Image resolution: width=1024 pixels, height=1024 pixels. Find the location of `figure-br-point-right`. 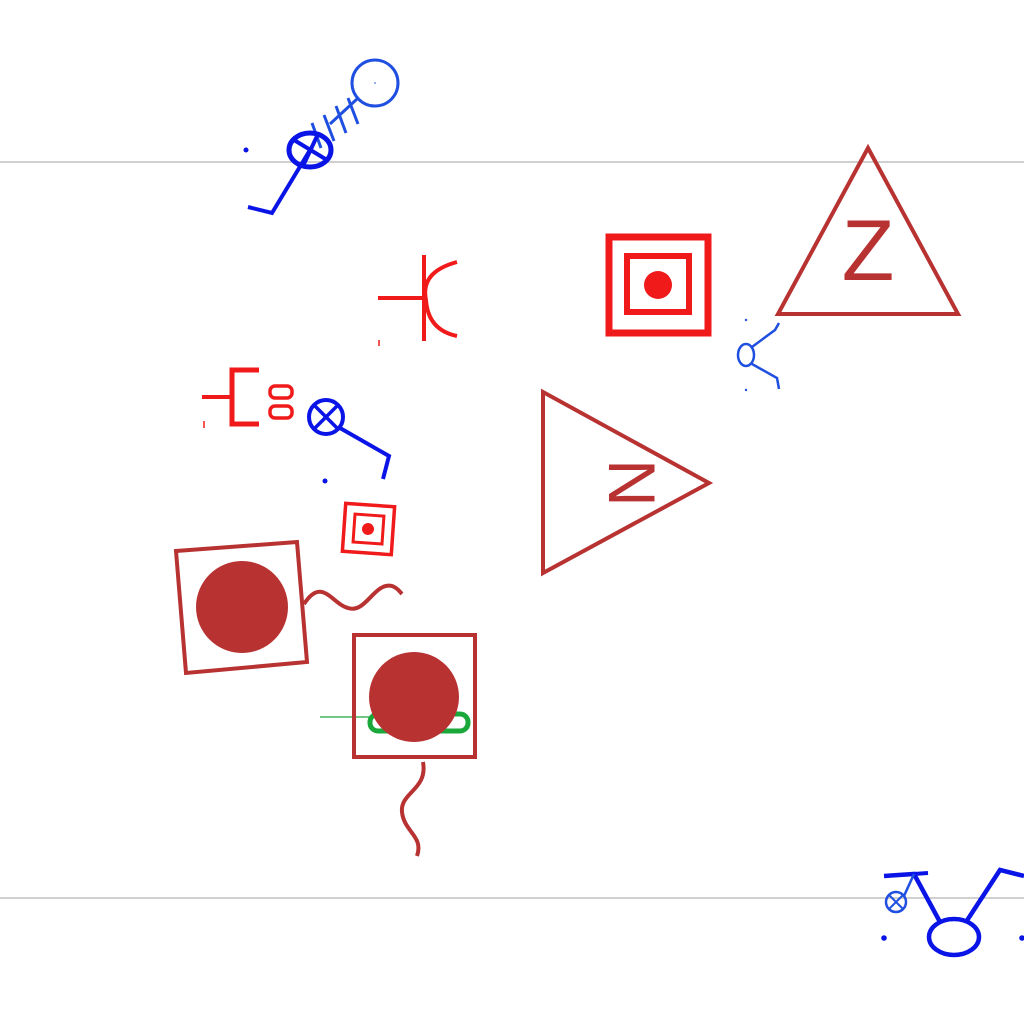

figure-br-point-right is located at coordinates (1021, 938).